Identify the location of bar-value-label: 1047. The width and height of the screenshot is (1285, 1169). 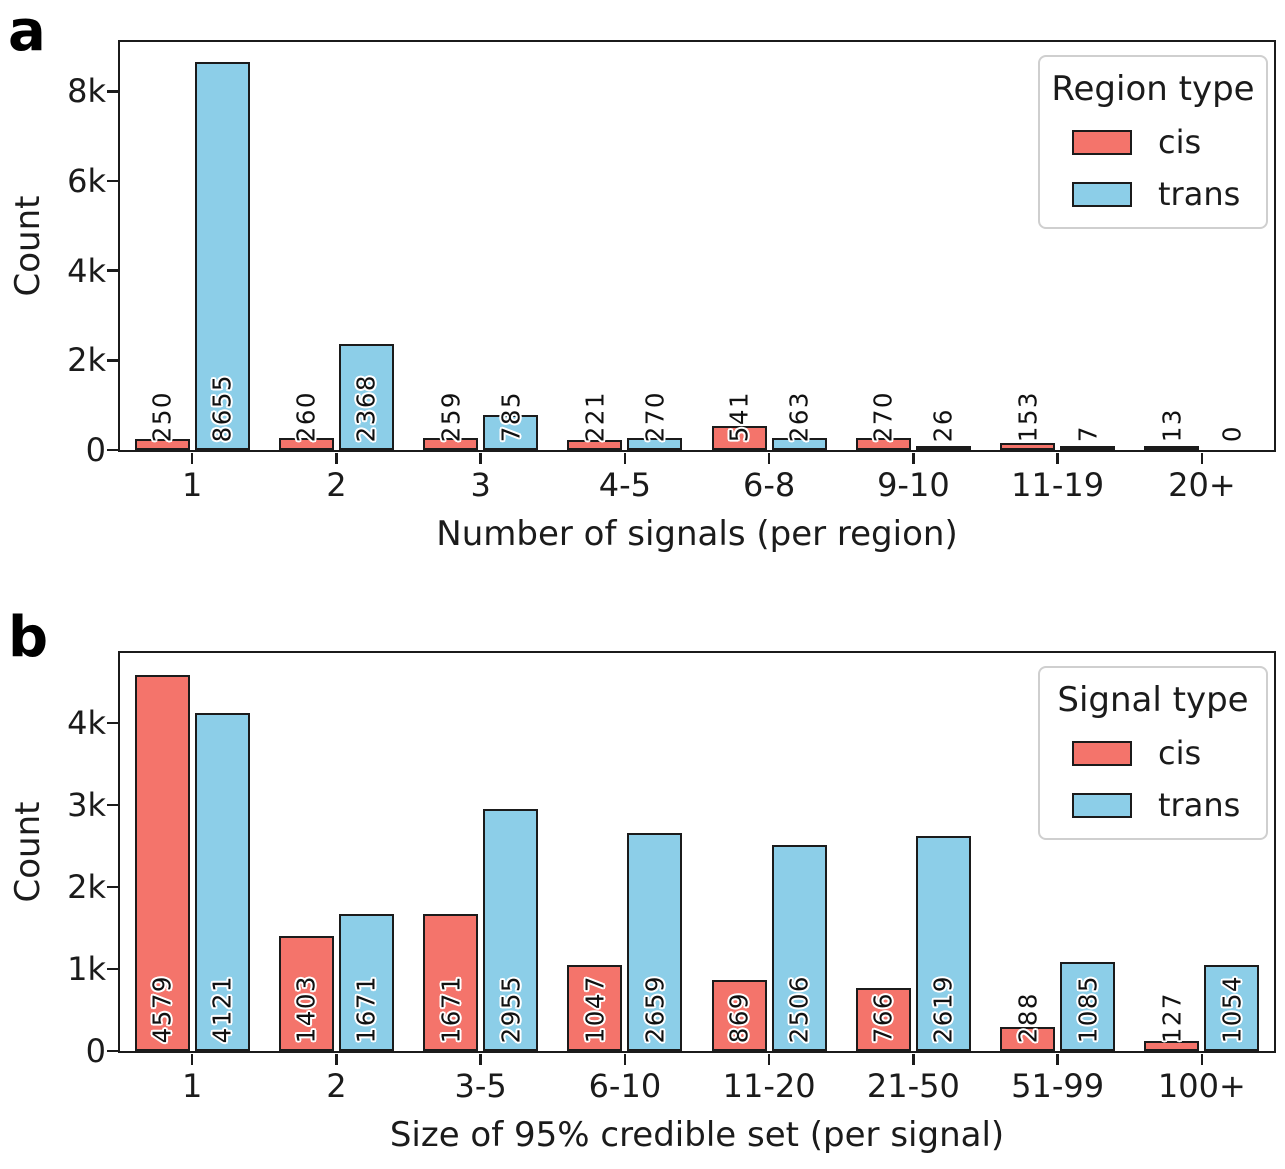
(595, 1008).